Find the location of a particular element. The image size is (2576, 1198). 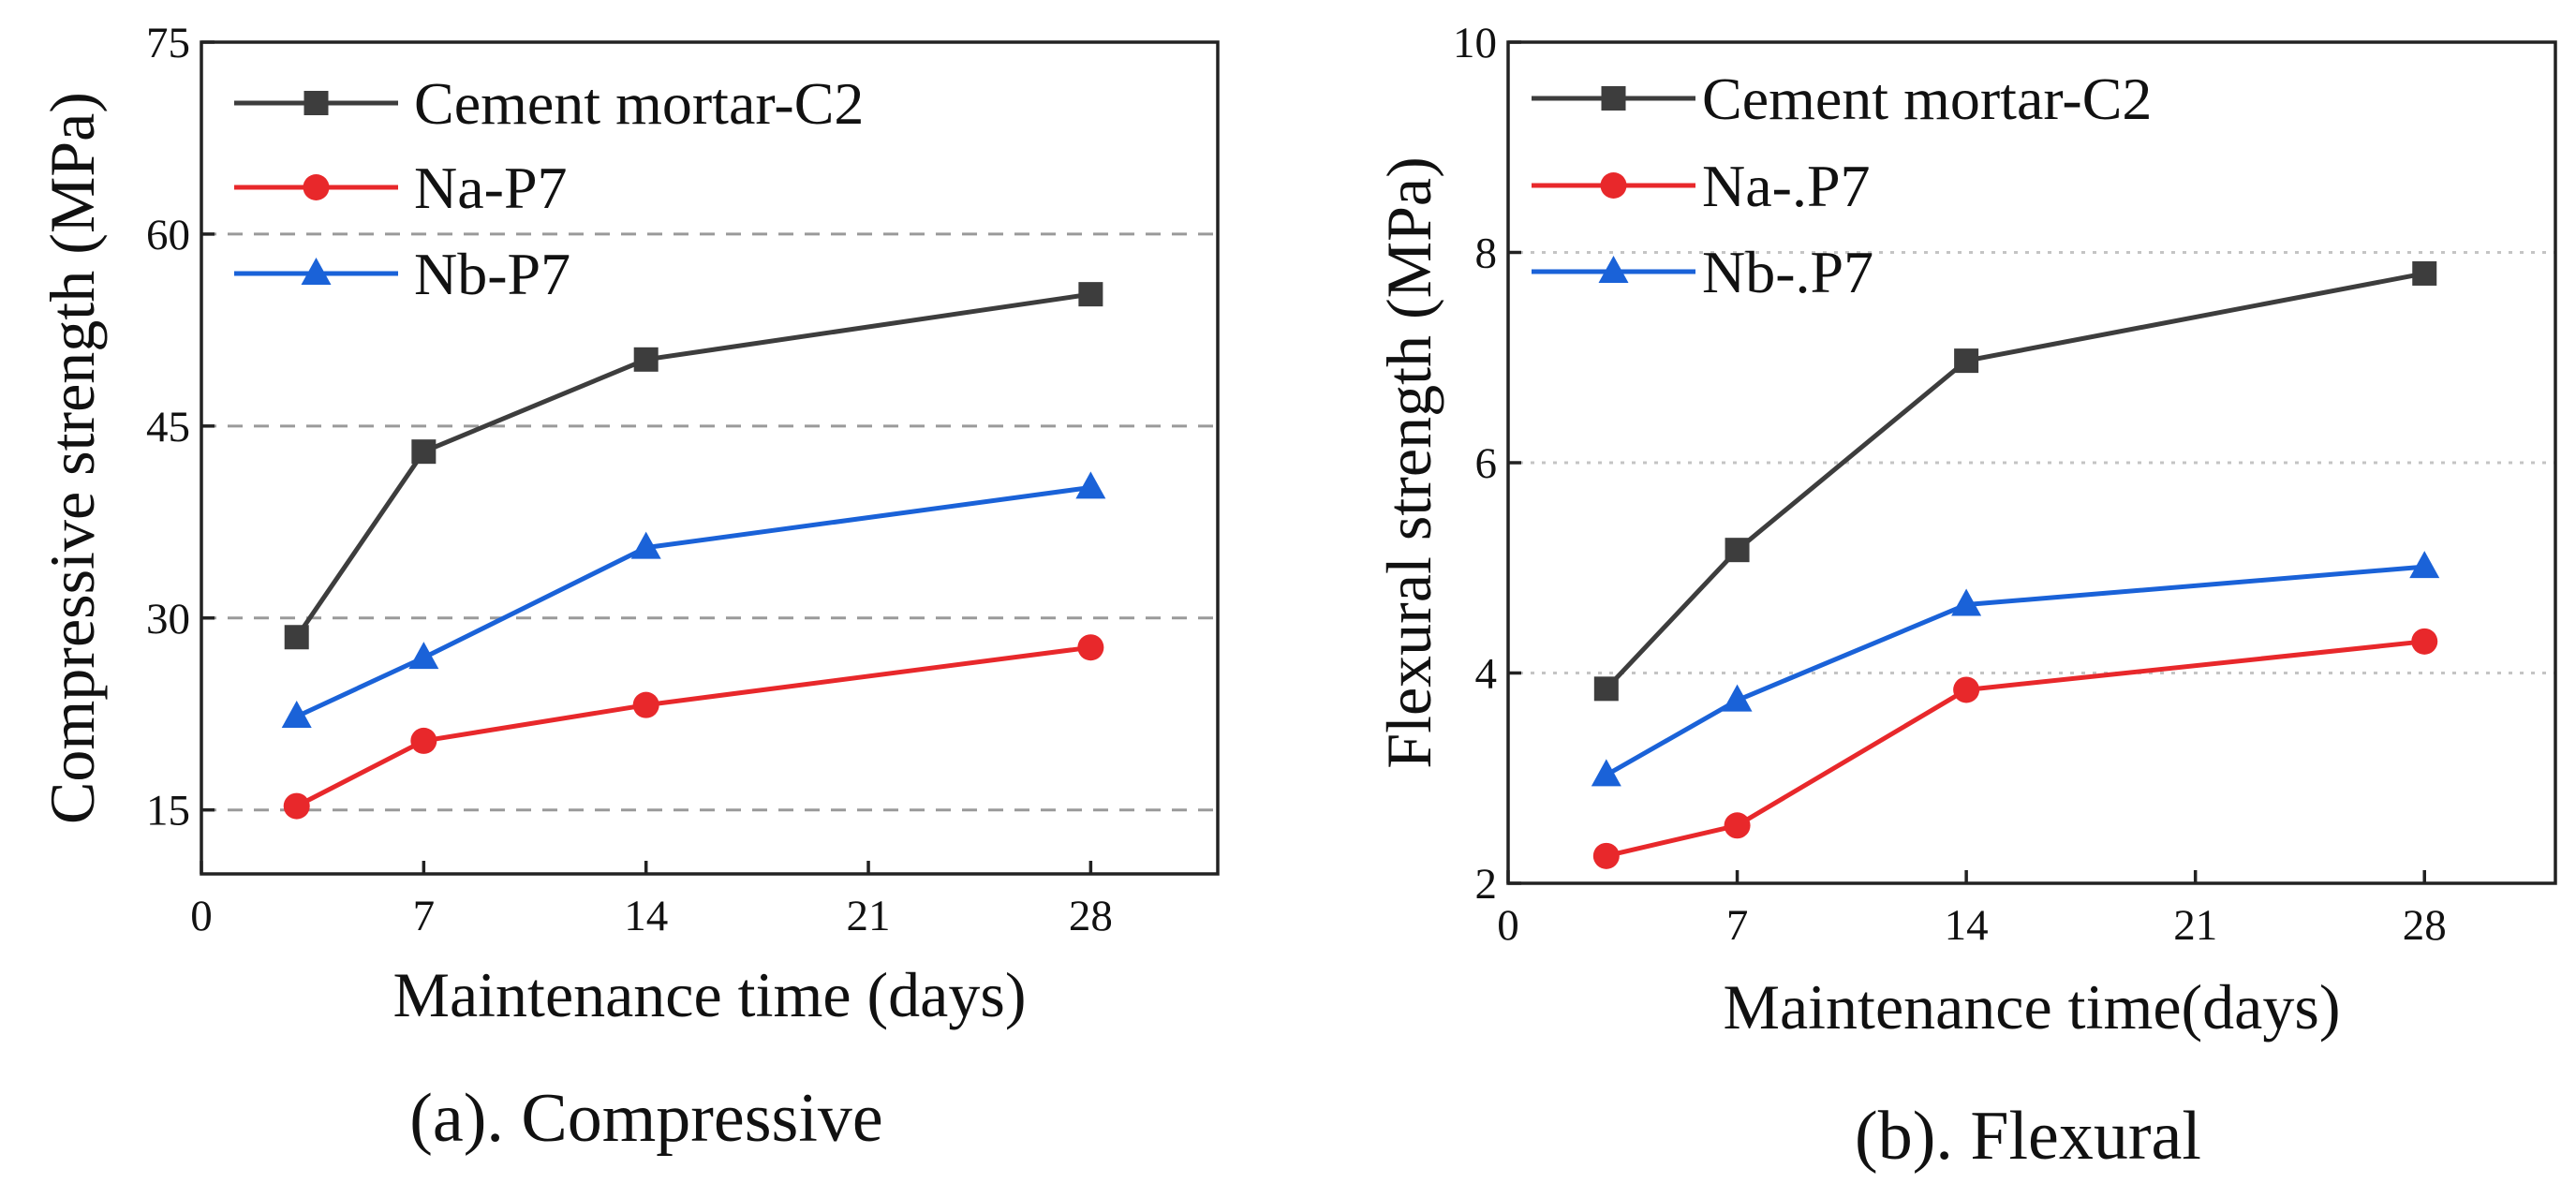

legend-label: Nb-P7 is located at coordinates (492, 274).